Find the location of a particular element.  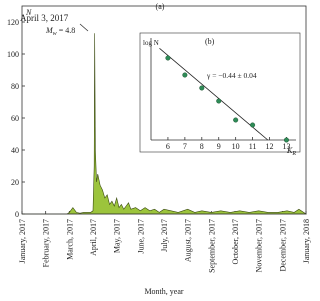

magnitude-label: Mw = 4.8 is located at coordinates (60, 31).